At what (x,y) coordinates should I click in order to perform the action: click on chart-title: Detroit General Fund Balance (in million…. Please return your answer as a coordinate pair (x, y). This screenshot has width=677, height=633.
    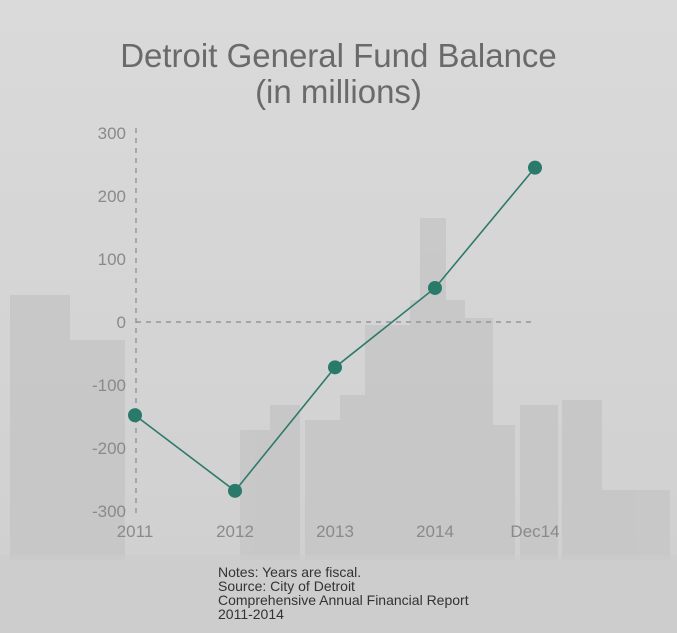
    Looking at the image, I should click on (338, 74).